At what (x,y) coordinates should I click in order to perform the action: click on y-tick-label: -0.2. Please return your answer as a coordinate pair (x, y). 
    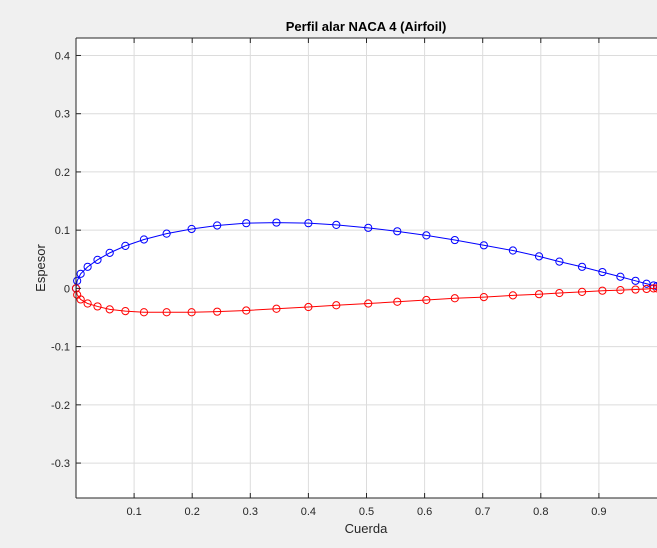
    Looking at the image, I should click on (60, 406).